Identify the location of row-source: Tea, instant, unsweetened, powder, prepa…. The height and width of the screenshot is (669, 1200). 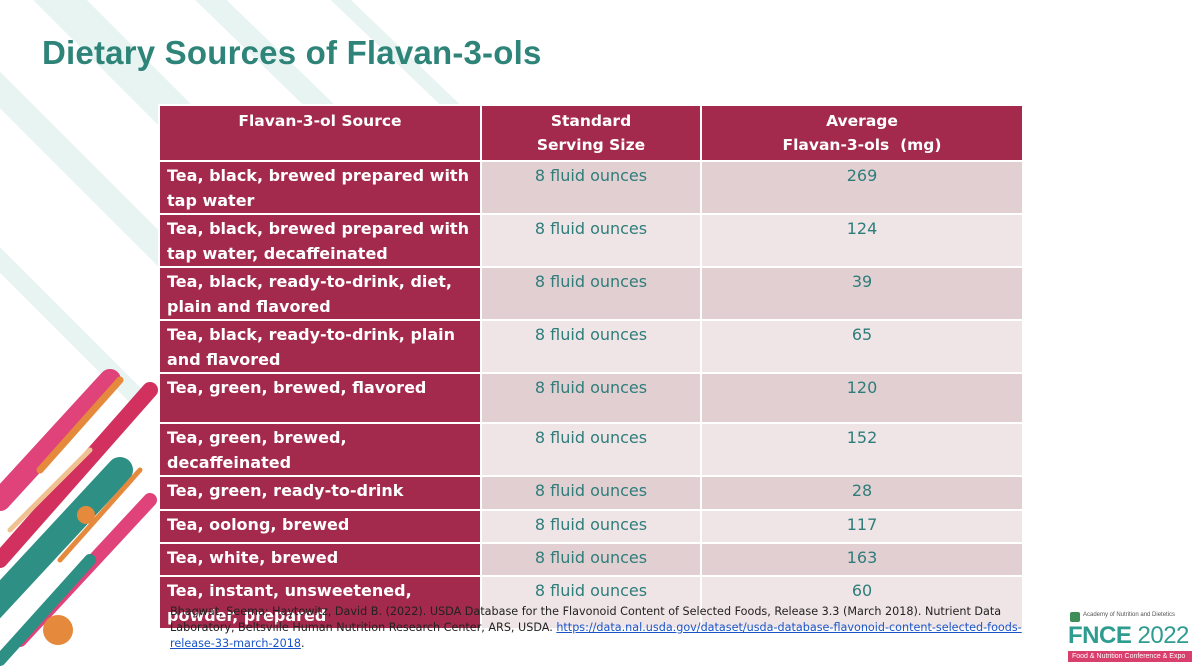
(320, 602).